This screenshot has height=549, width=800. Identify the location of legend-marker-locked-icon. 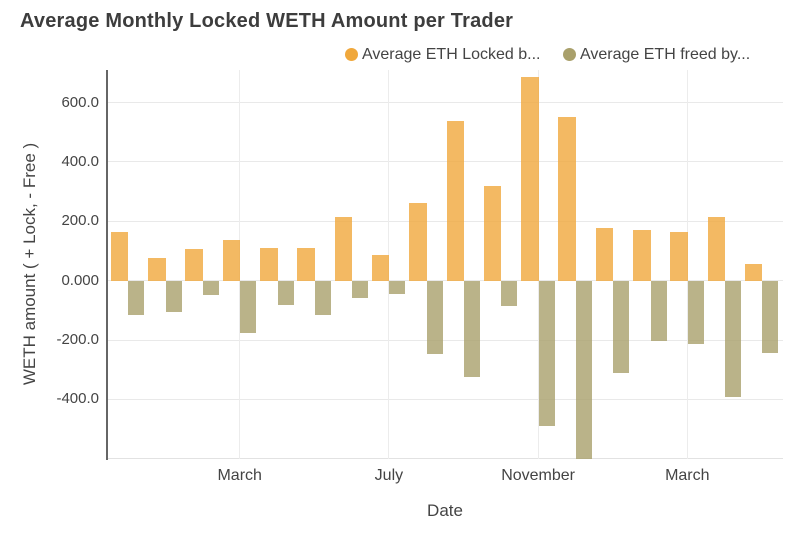
(351, 54).